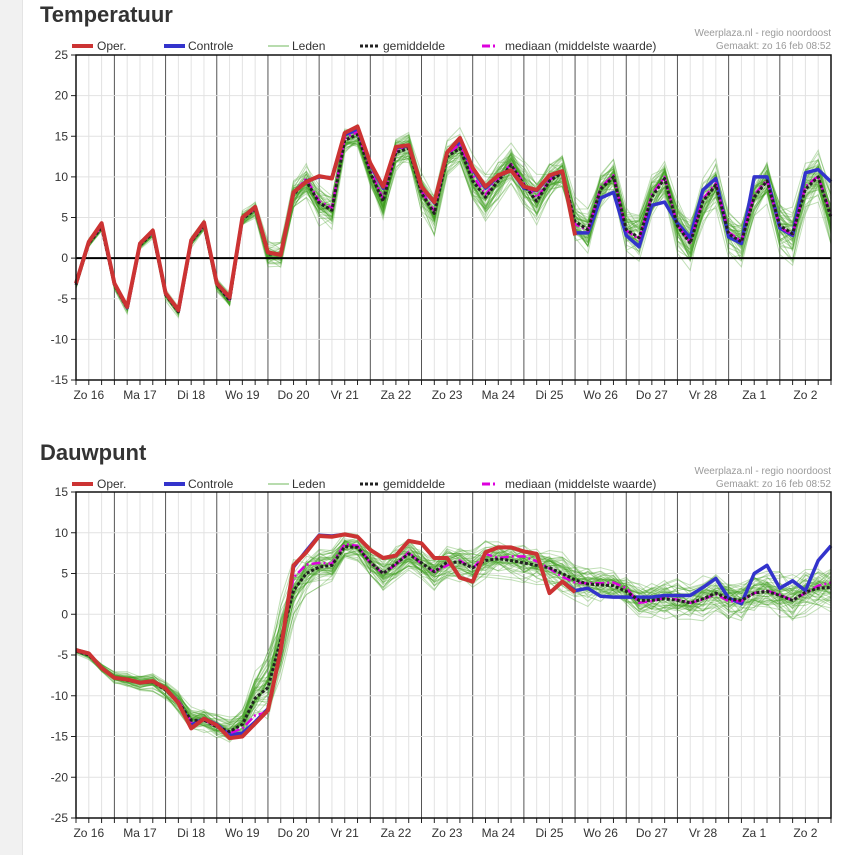 This screenshot has width=850, height=855. Describe the element at coordinates (242, 395) in the screenshot. I see `x-tick-label: Wo 19` at that location.